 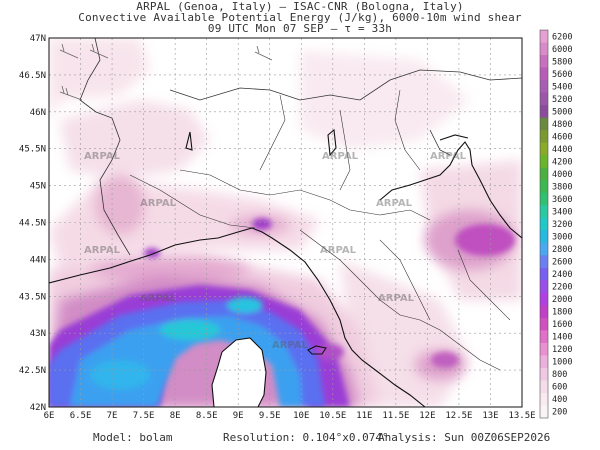 What do you see at coordinates (32, 76) in the screenshot?
I see `latitude-tick-label: 46.5N` at bounding box center [32, 76].